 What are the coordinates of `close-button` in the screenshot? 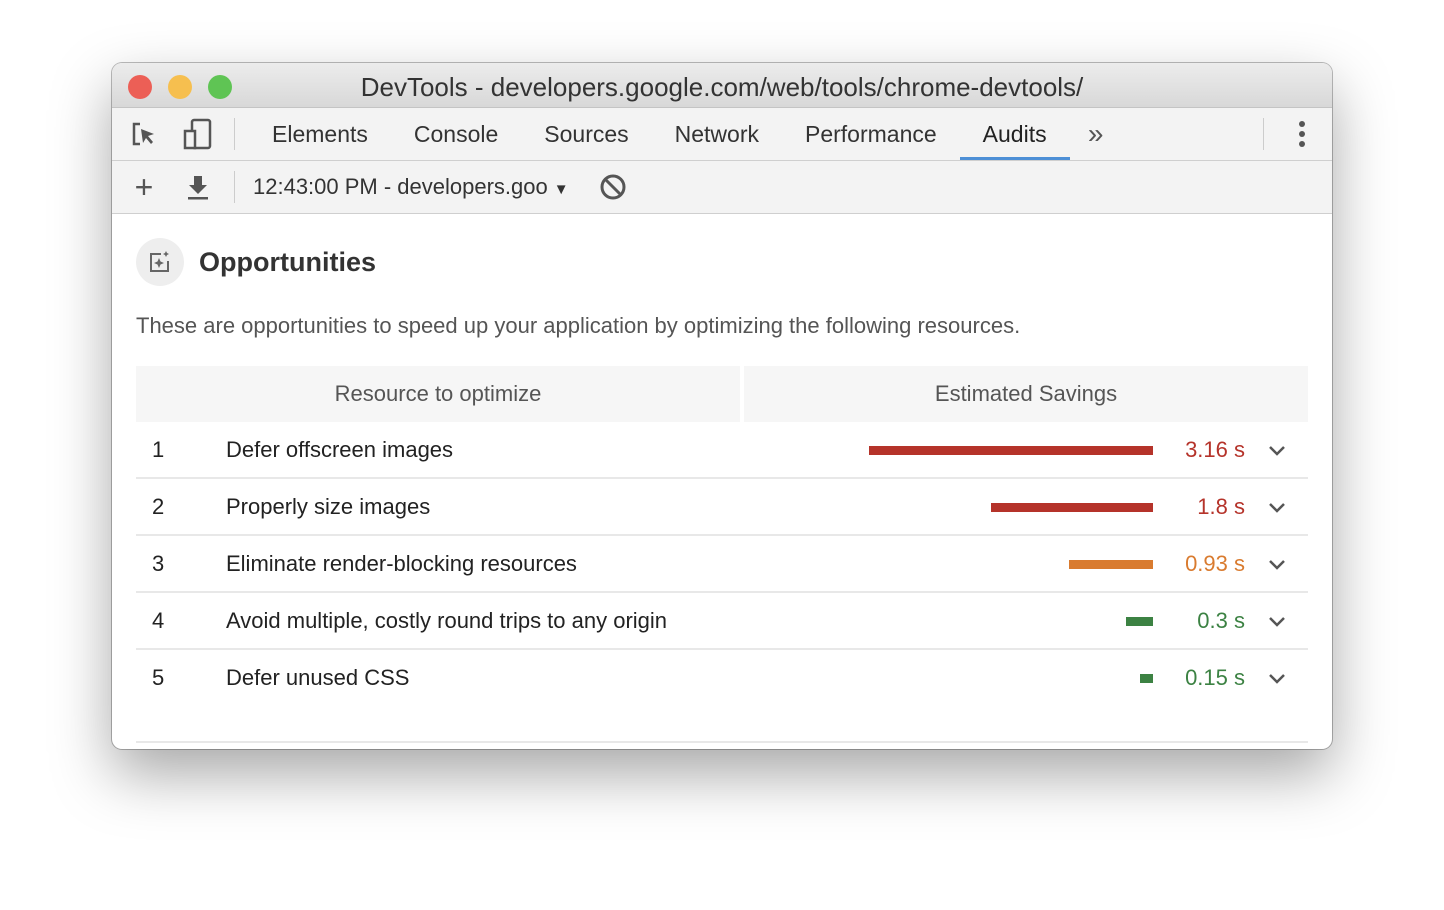 It's located at (140, 87).